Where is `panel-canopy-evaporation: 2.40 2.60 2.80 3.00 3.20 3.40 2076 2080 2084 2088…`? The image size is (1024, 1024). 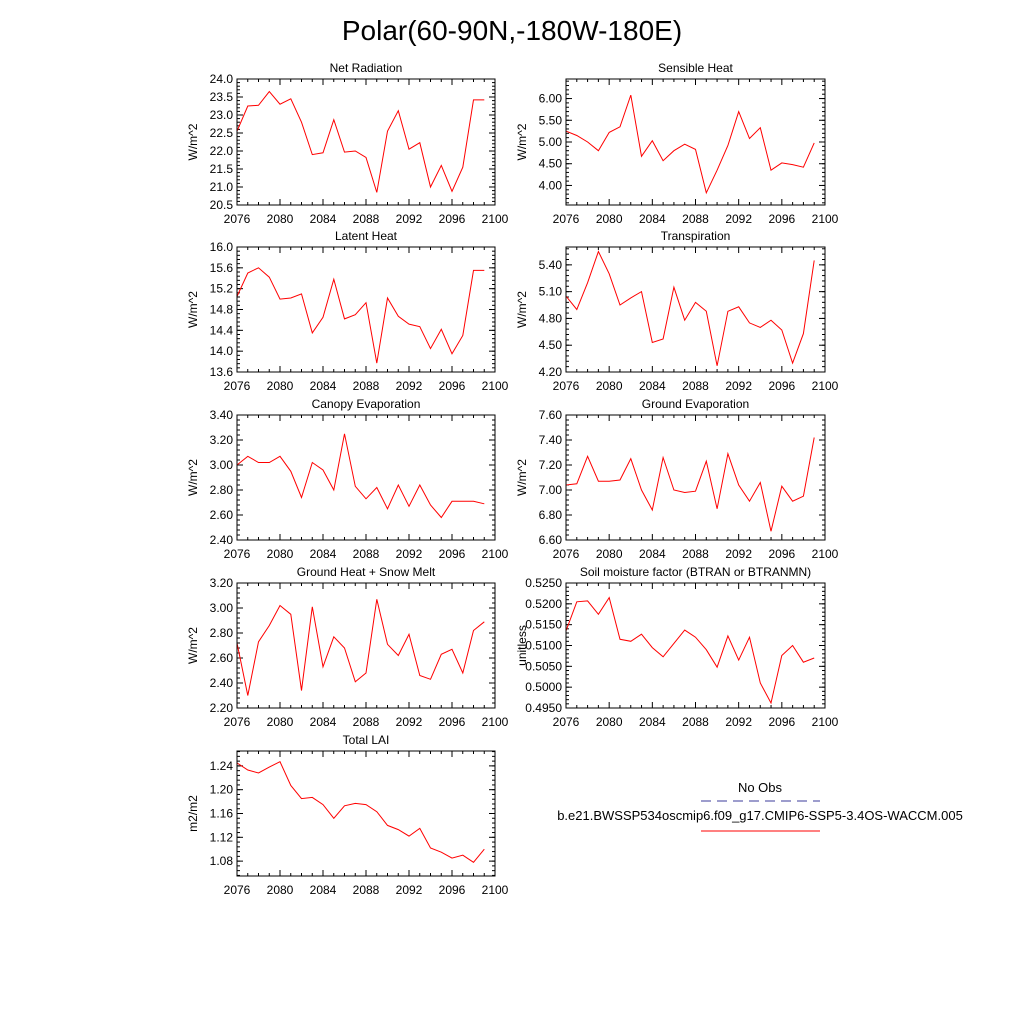 panel-canopy-evaporation: 2.40 2.60 2.80 3.00 3.20 3.40 2076 2080 2084 2088… is located at coordinates (347, 479).